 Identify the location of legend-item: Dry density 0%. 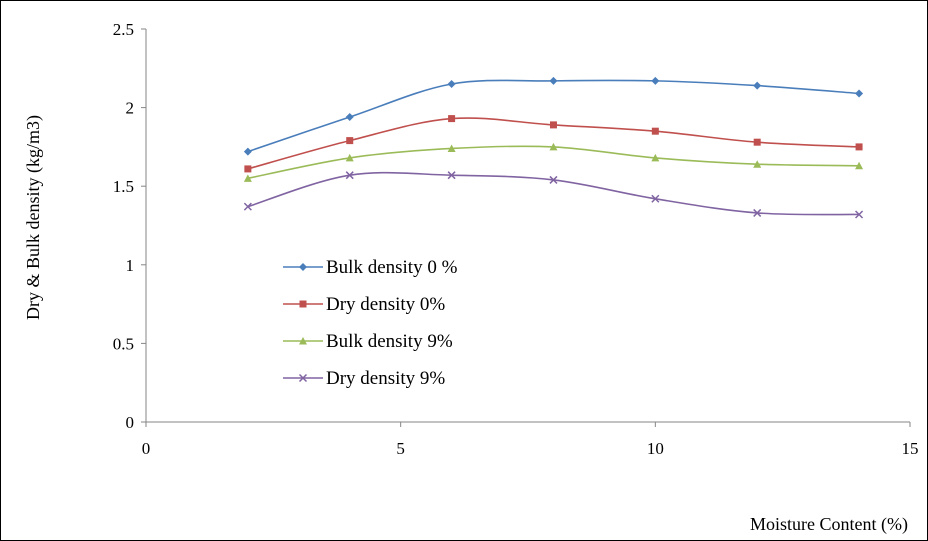
(364, 304).